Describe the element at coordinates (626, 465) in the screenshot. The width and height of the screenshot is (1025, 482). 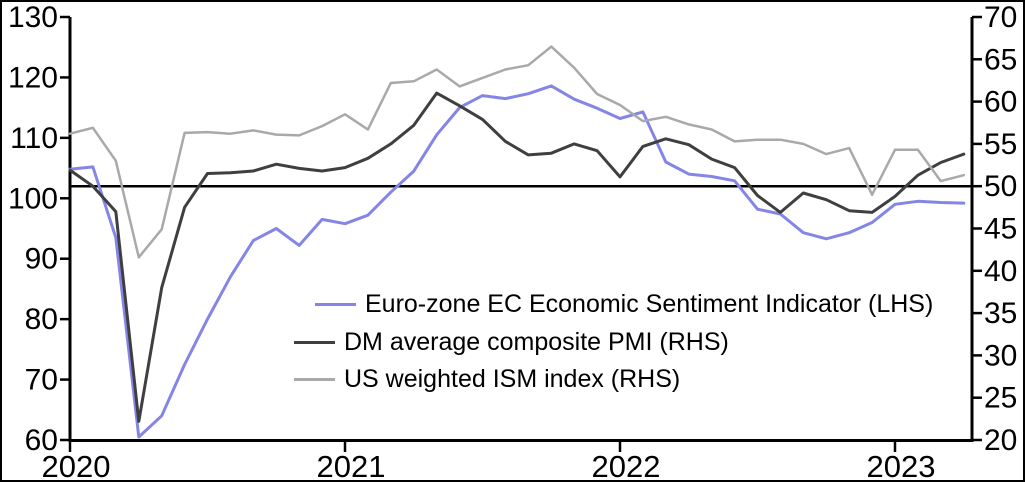
I see `x-axis-tick-label: 2022` at that location.